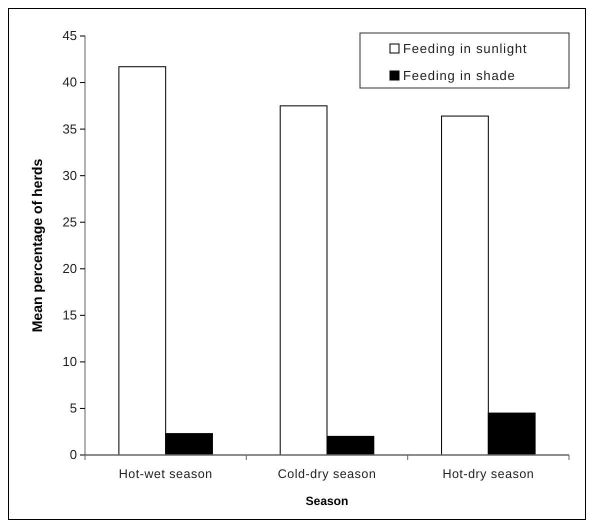  I want to click on y-tick-label: 45, so click(69, 36).